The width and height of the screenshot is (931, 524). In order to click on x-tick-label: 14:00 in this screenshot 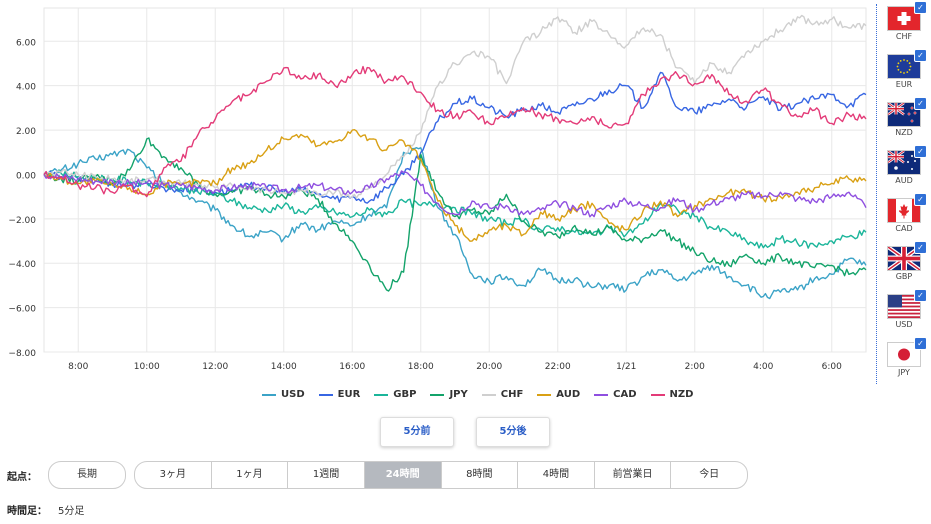, I will do `click(284, 367)`.